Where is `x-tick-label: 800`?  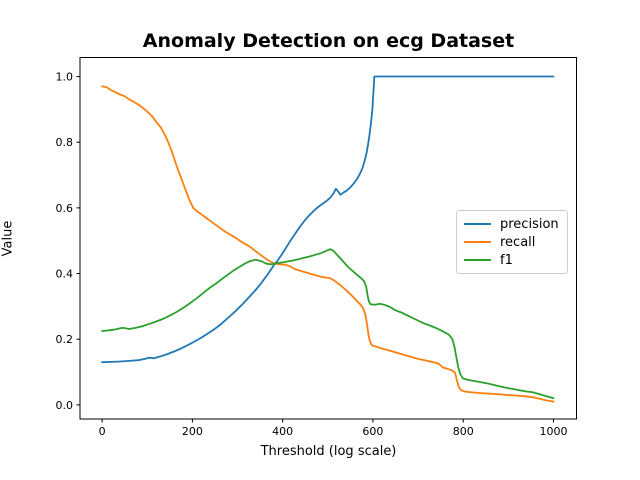
x-tick-label: 800 is located at coordinates (463, 431).